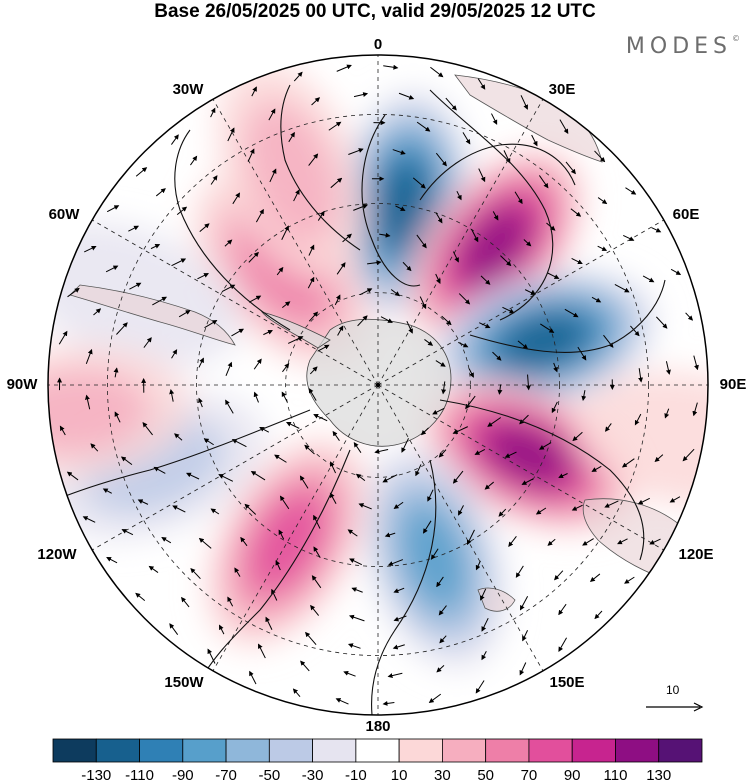  I want to click on brand-mark: ©, so click(736, 38).